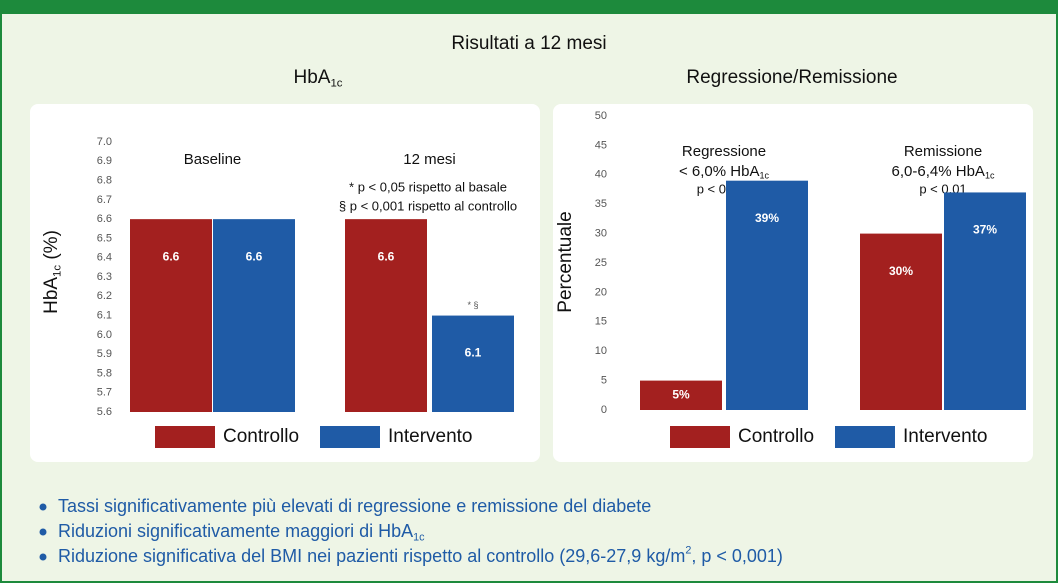 The width and height of the screenshot is (1058, 583). I want to click on y-axis-label: Percentuale, so click(565, 261).